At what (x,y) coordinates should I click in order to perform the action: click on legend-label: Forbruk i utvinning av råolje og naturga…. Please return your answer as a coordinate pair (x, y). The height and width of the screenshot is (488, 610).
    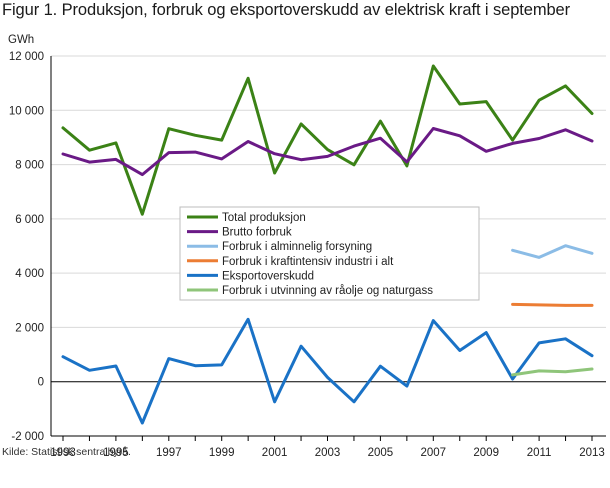
    Looking at the image, I should click on (327, 291).